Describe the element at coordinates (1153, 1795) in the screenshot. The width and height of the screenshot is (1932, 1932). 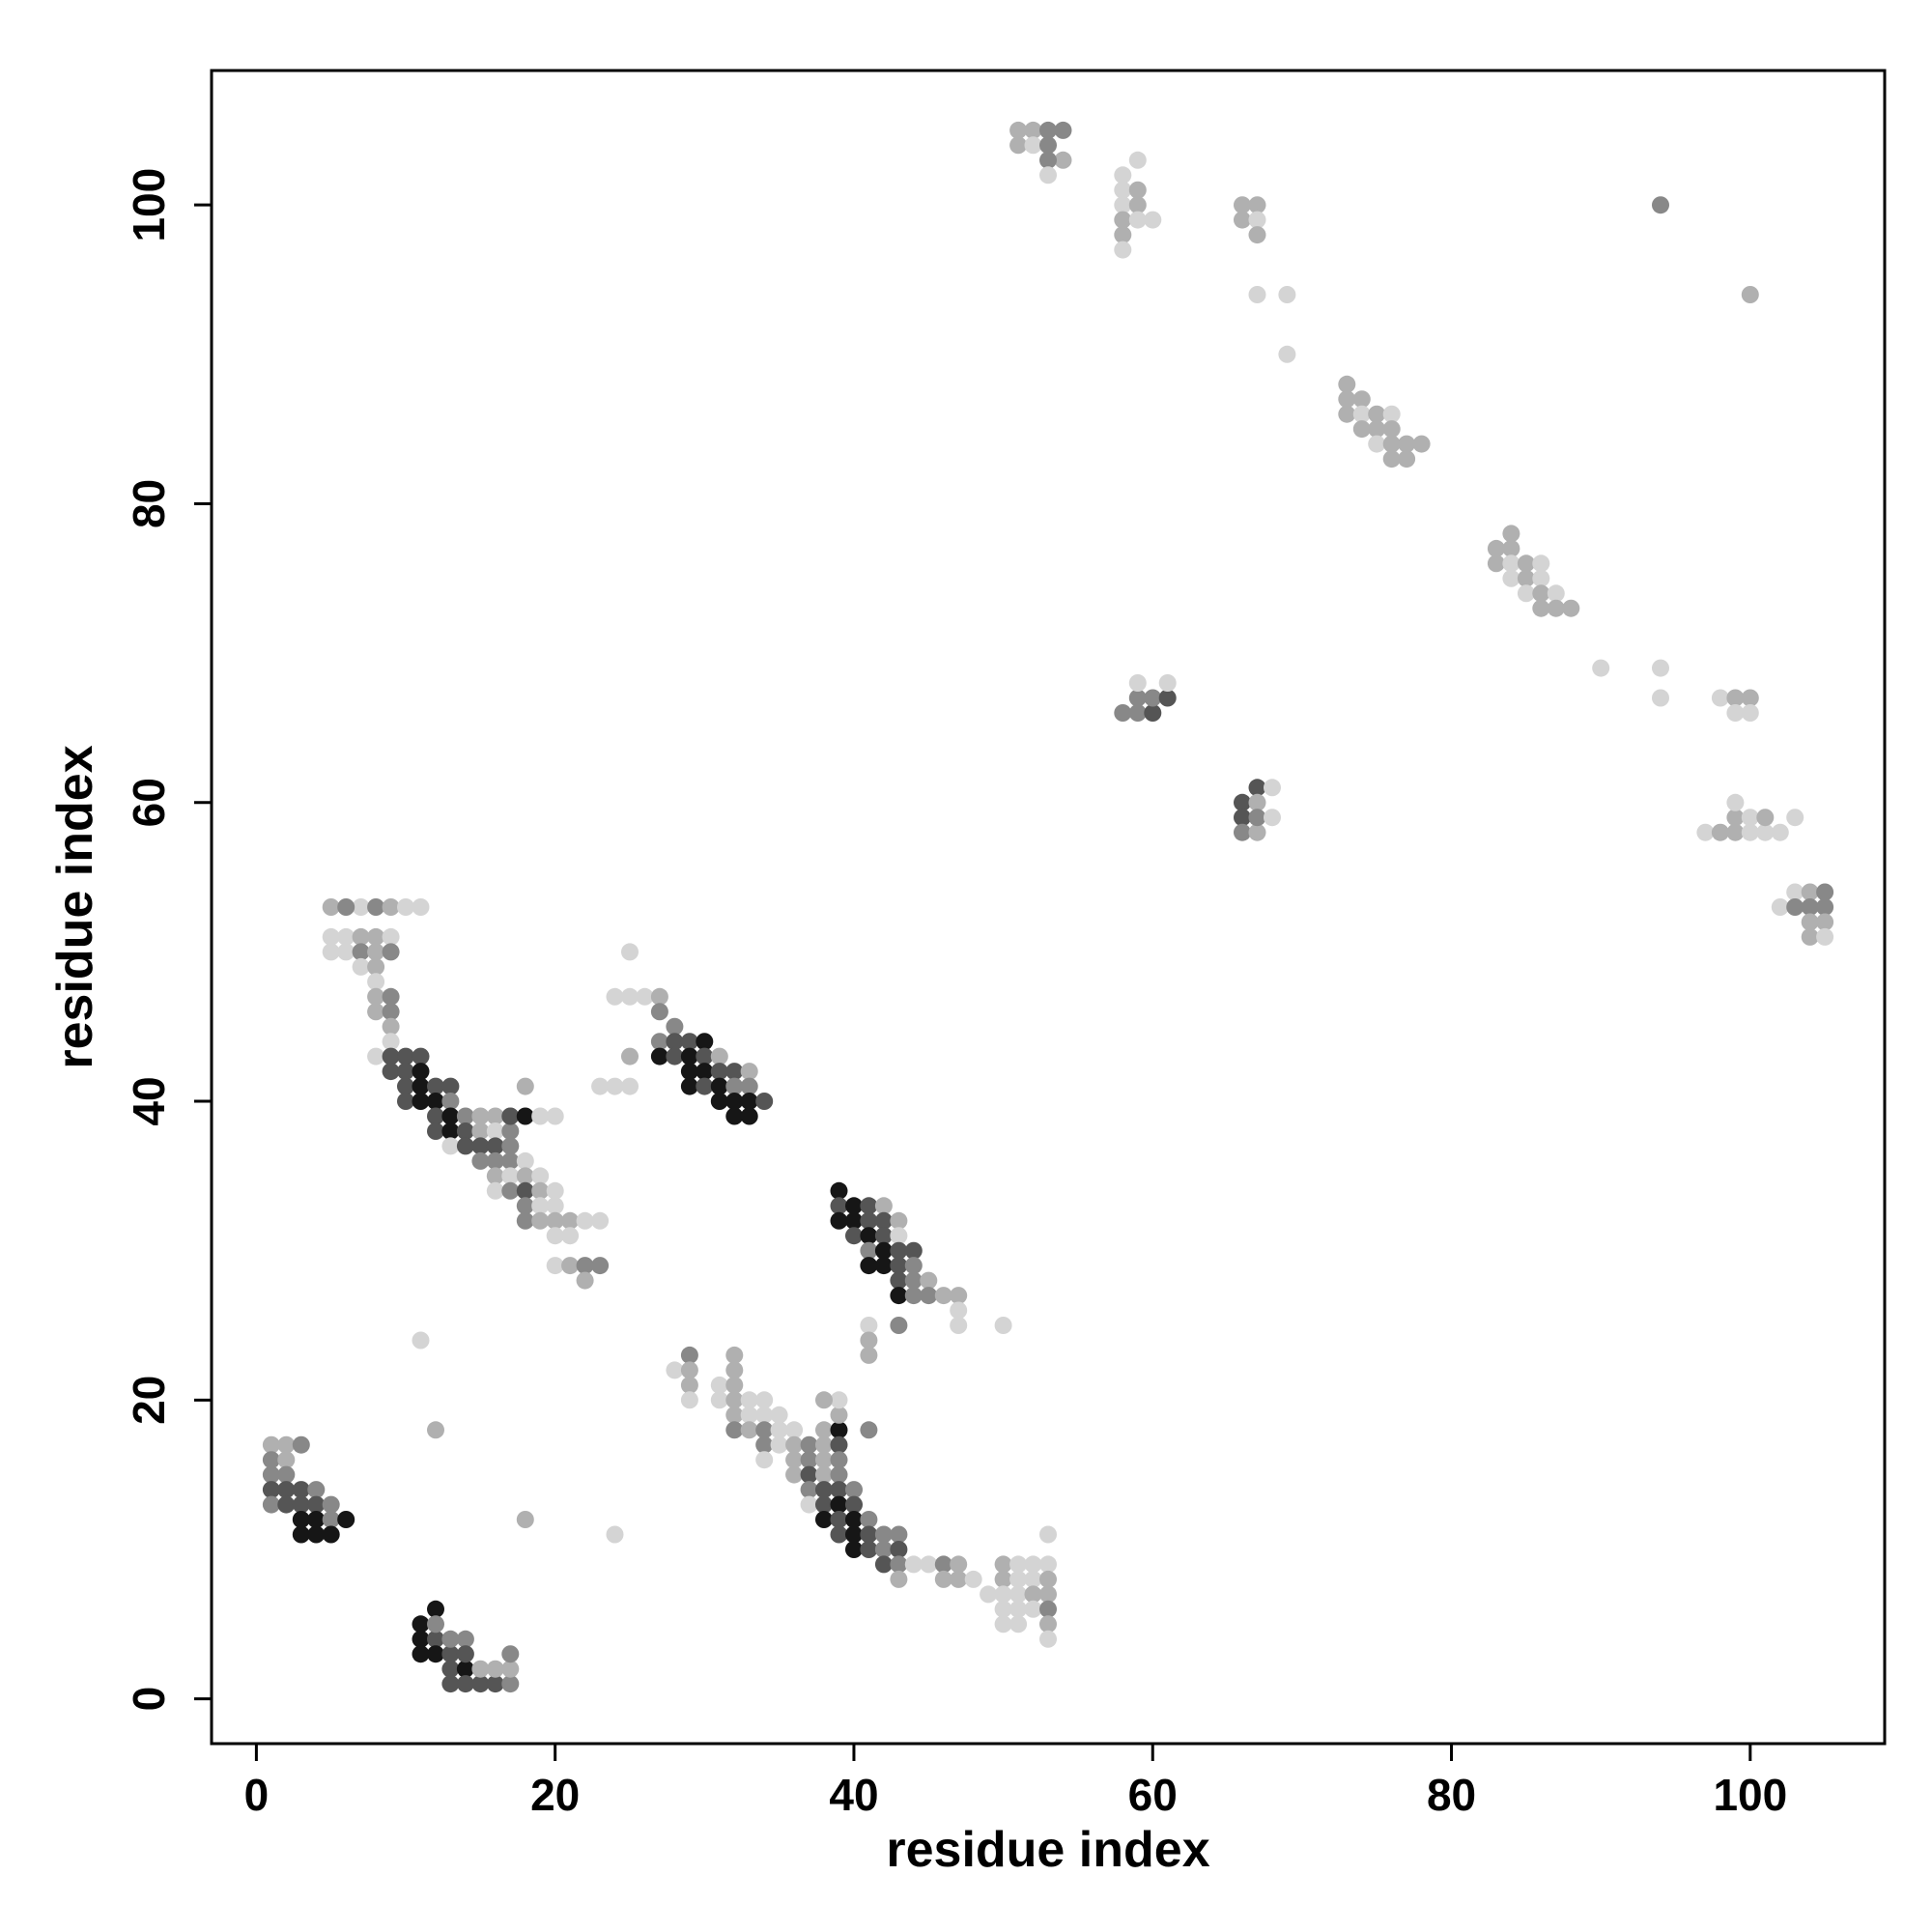
I see `x-tick-label: 60` at that location.